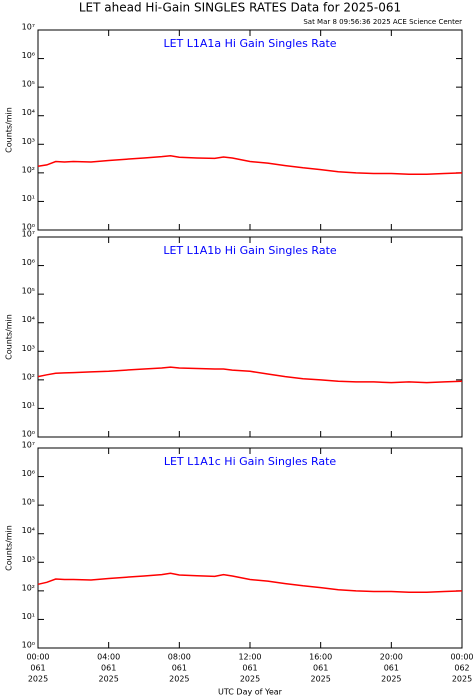 The image size is (475, 700). Describe the element at coordinates (108, 657) in the screenshot. I see `x-tick-label: 04:00` at that location.